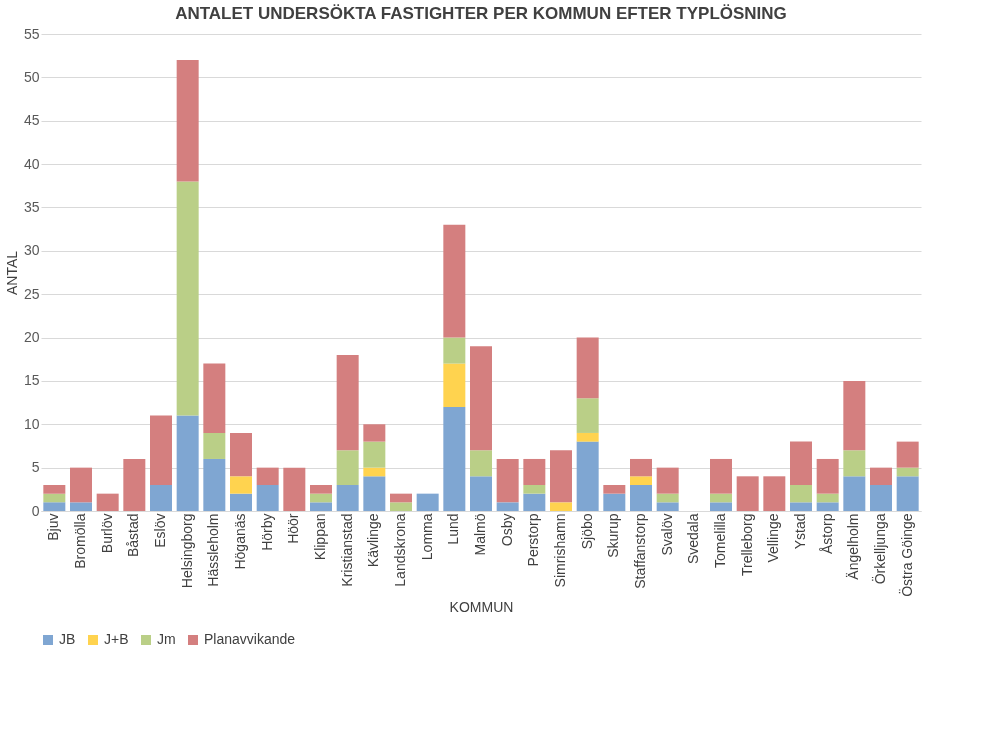 The width and height of the screenshot is (1002, 731). Describe the element at coordinates (720, 540) in the screenshot. I see `x-tick-label: Tomelilla` at that location.